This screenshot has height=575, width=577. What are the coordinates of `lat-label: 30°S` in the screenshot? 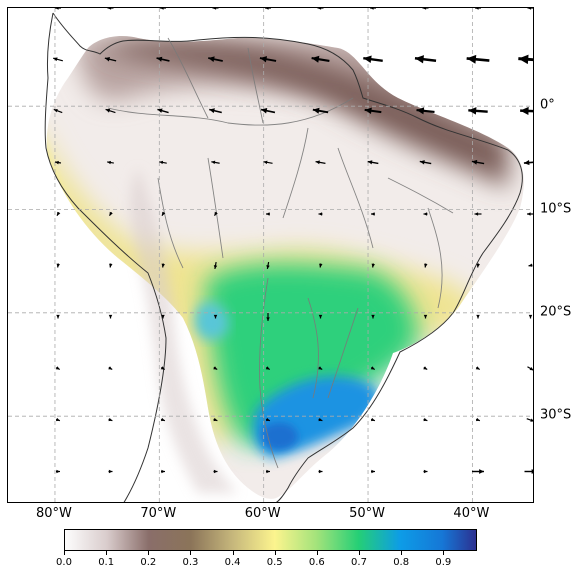 It's located at (556, 415).